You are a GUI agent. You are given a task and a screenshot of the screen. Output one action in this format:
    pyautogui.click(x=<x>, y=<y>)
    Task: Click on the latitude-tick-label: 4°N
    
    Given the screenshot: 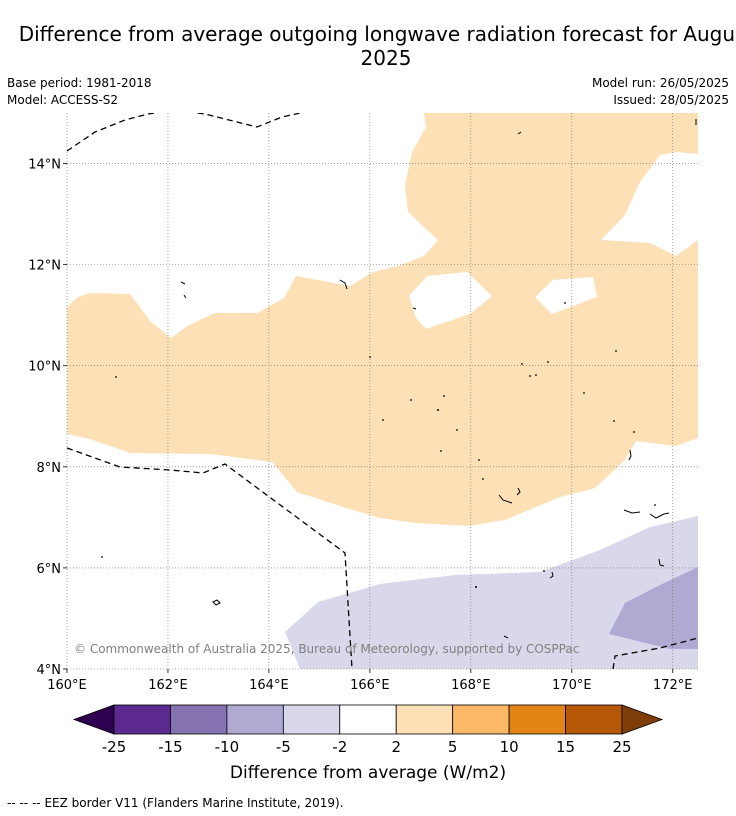 What is the action you would take?
    pyautogui.click(x=49, y=670)
    